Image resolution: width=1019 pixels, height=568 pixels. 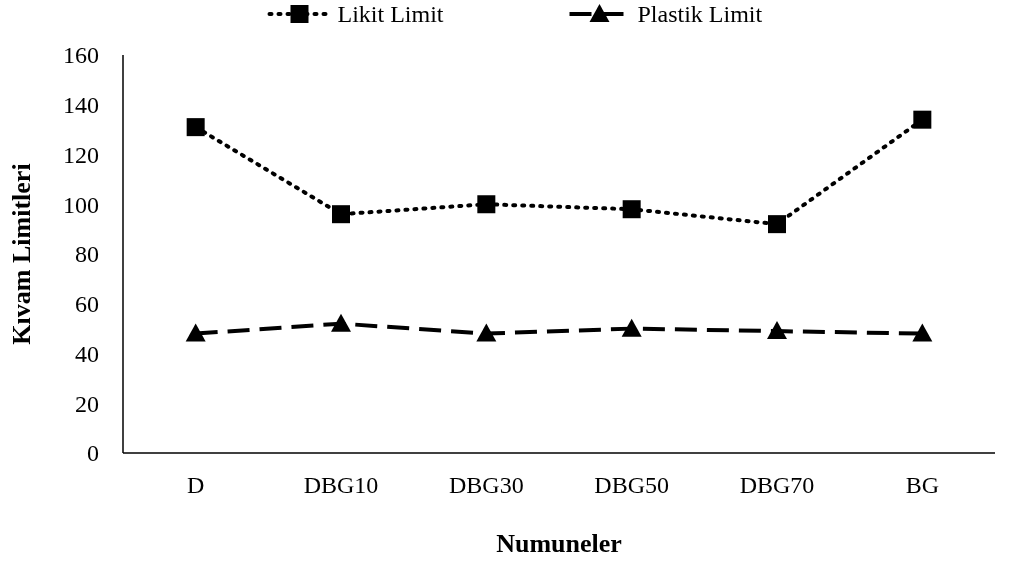 I want to click on y-axis-title: Kıvam Limitleri, so click(x=21, y=254).